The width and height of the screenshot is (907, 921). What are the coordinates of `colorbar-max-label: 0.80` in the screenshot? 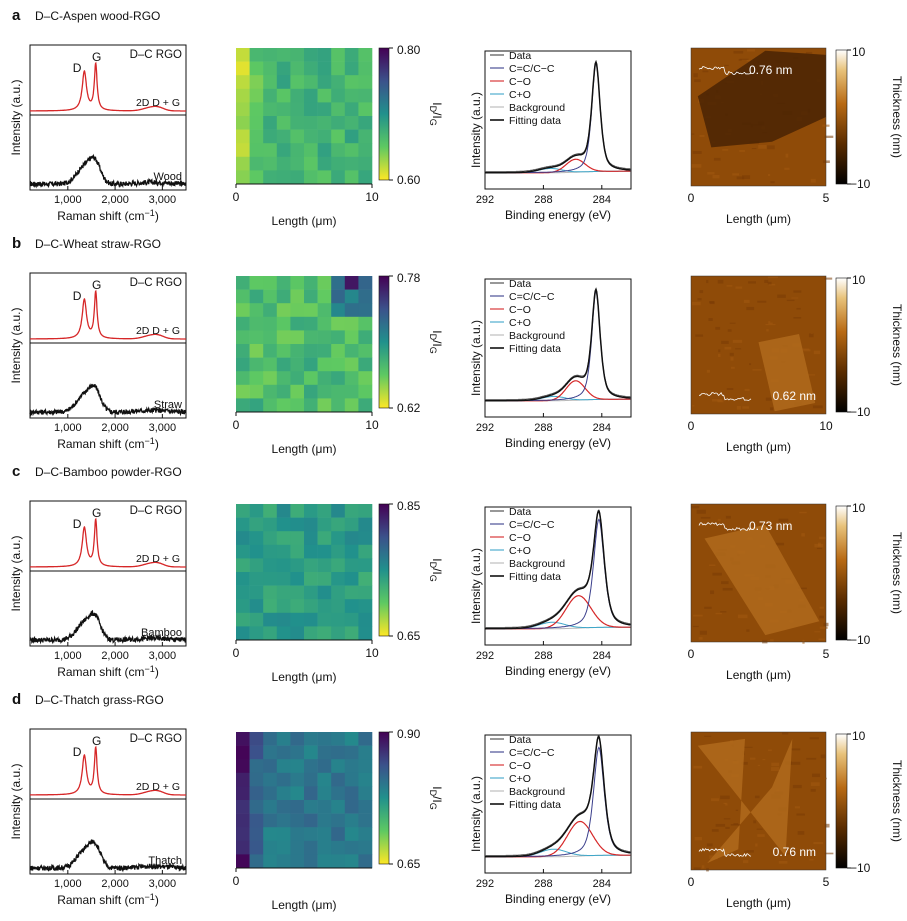 It's located at (409, 50).